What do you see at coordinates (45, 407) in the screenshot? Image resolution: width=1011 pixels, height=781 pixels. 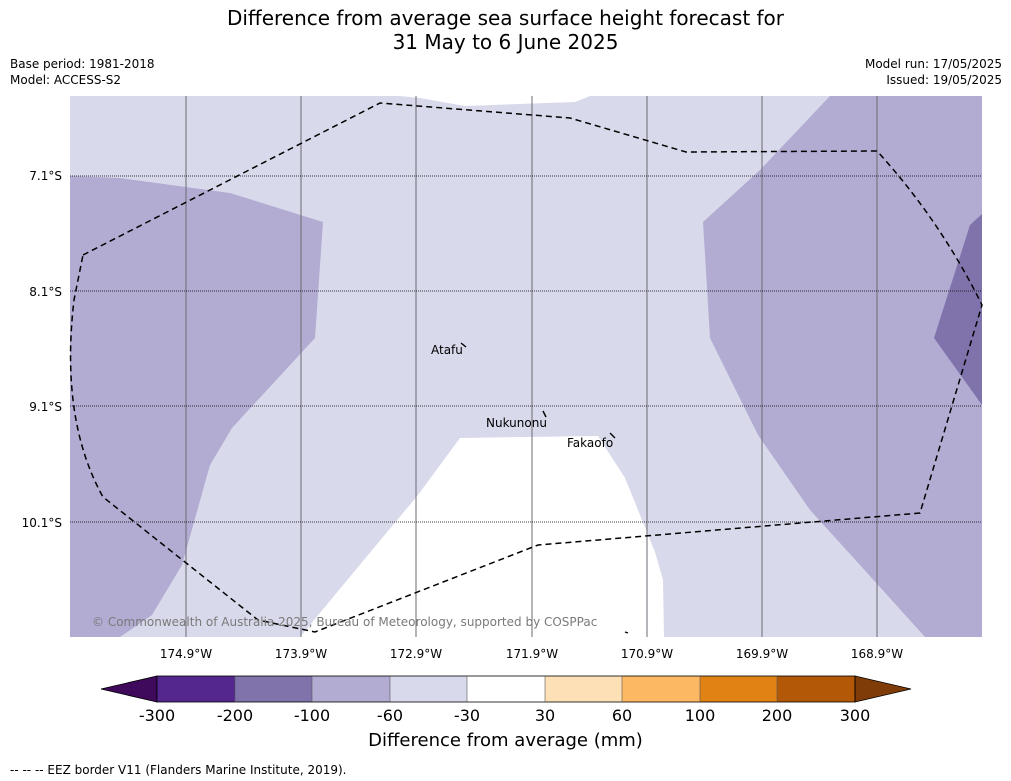 I see `lat-label-9-1: 9.1°S` at bounding box center [45, 407].